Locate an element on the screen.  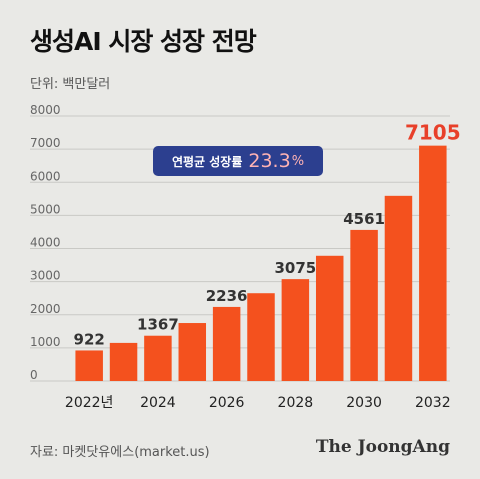
y-tick-label: 6000 is located at coordinates (45, 176).